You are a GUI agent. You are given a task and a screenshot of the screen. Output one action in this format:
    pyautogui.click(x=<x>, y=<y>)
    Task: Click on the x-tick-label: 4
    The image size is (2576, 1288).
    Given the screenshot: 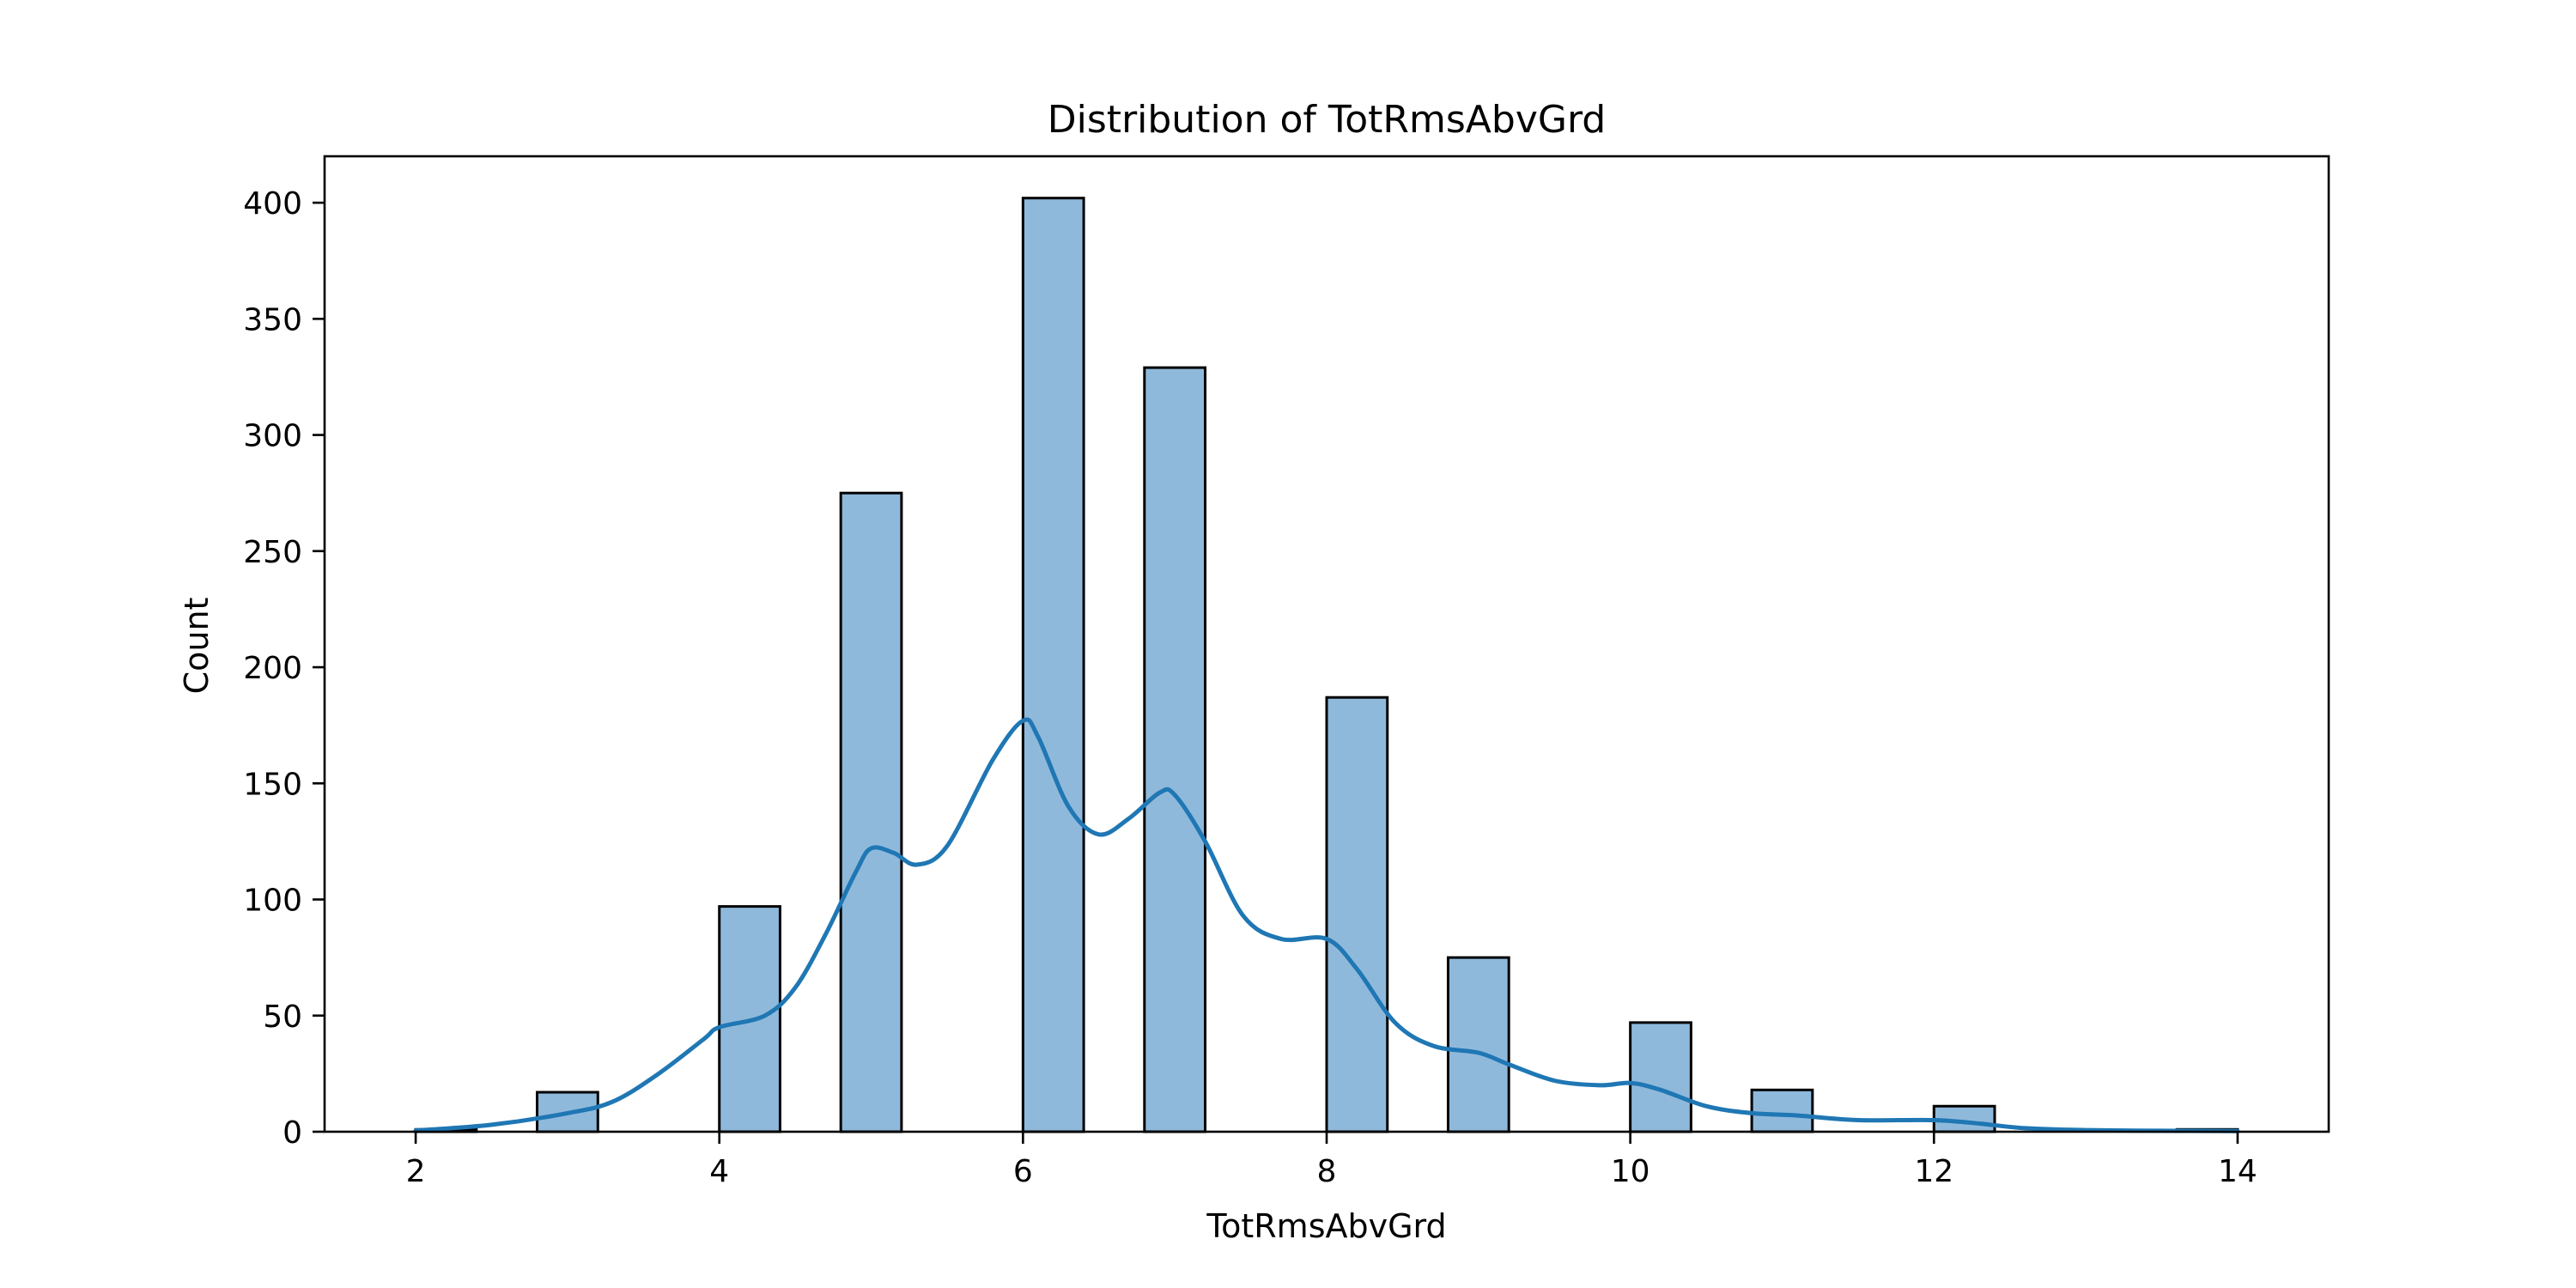 What is the action you would take?
    pyautogui.click(x=719, y=1171)
    